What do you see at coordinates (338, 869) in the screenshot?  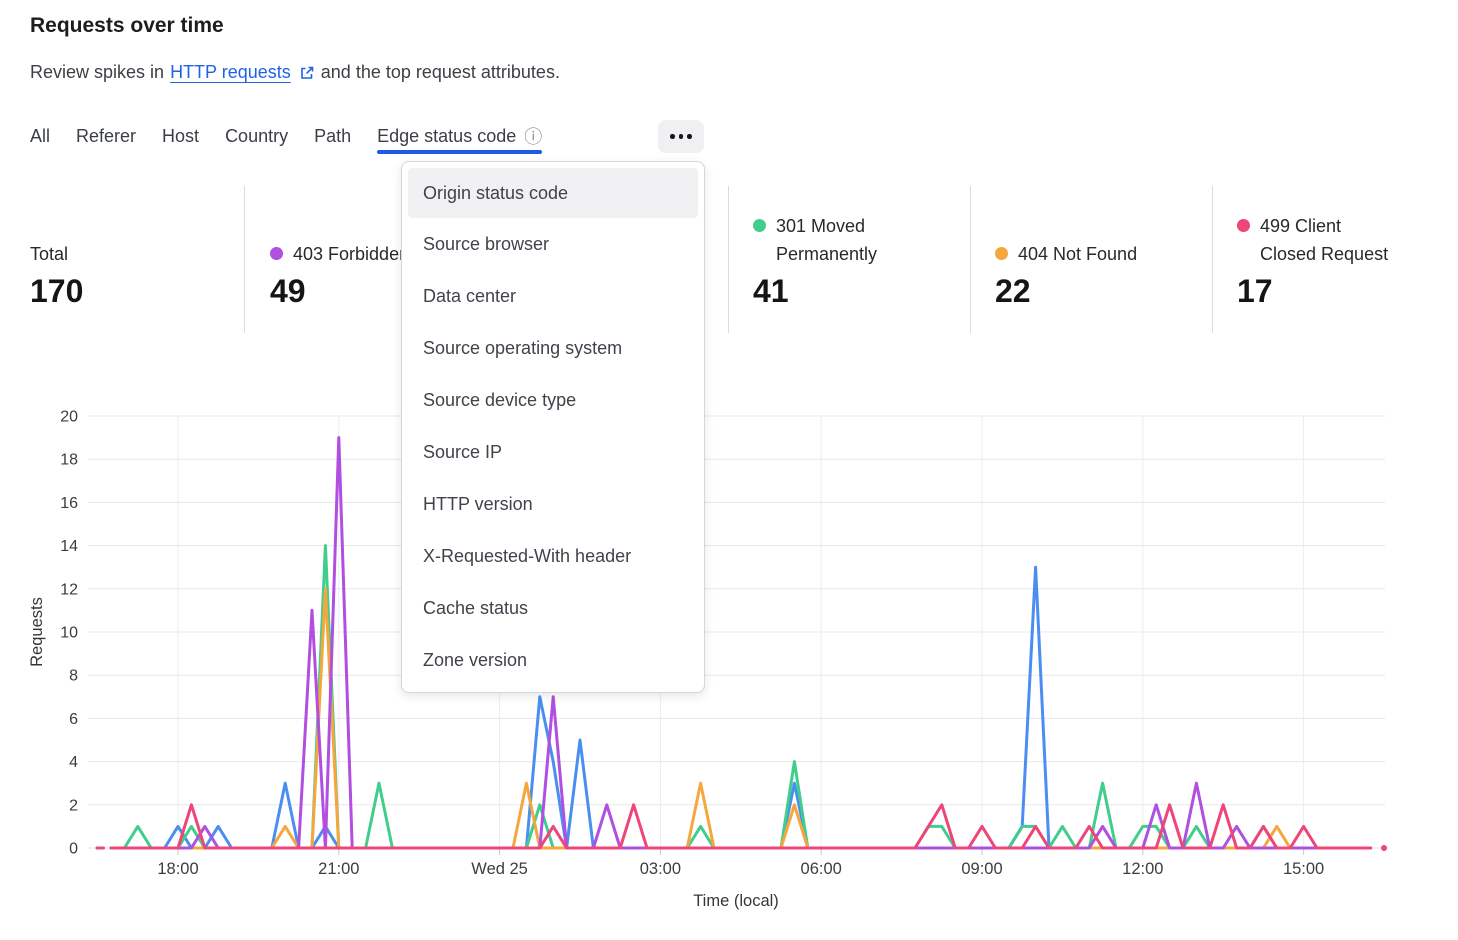 I see `svg-text: 21:00` at bounding box center [338, 869].